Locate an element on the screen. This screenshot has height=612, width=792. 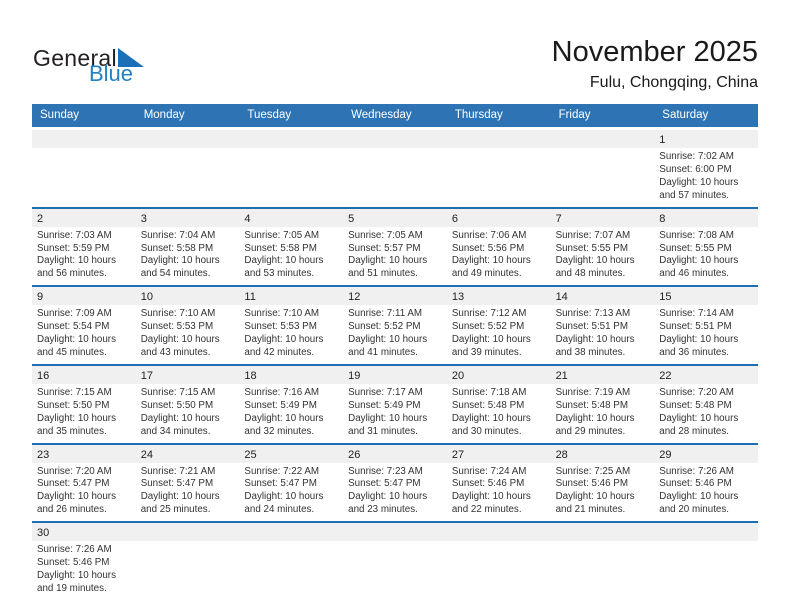
day-number: 1 is located at coordinates (706, 139).